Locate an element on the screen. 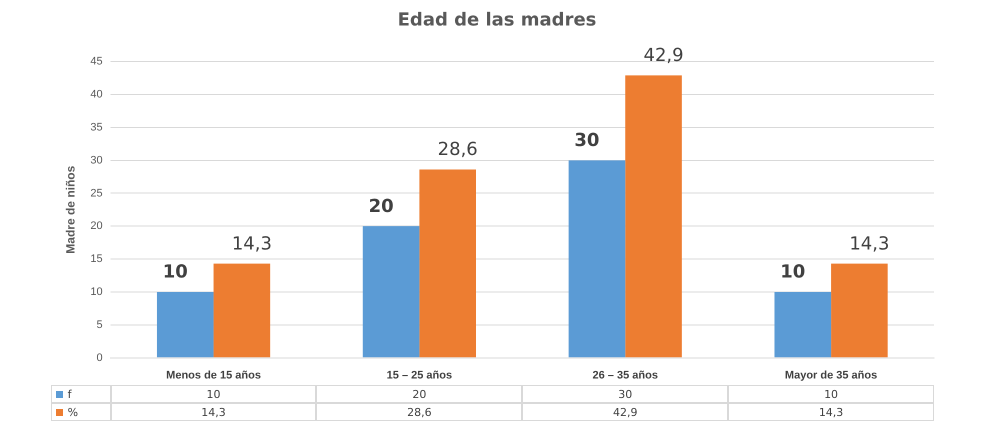  y-tick-label: 10 is located at coordinates (96, 292).